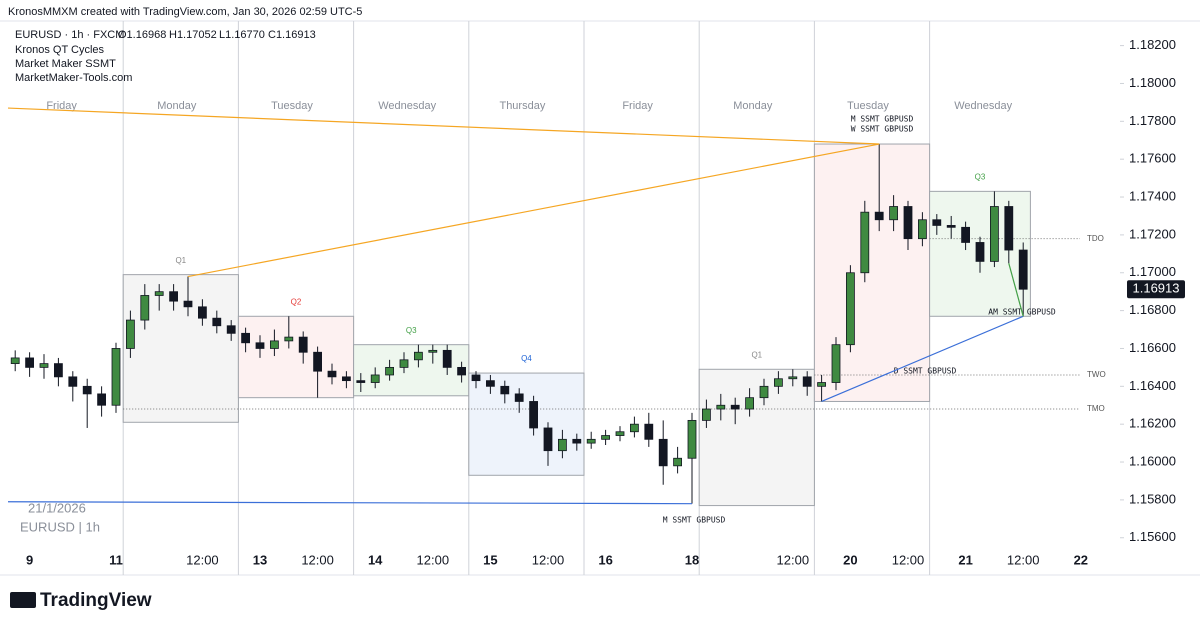 This screenshot has height=630, width=1200. Describe the element at coordinates (73, 78) in the screenshot. I see `indicator: MarketMaker-Tools.com` at that location.